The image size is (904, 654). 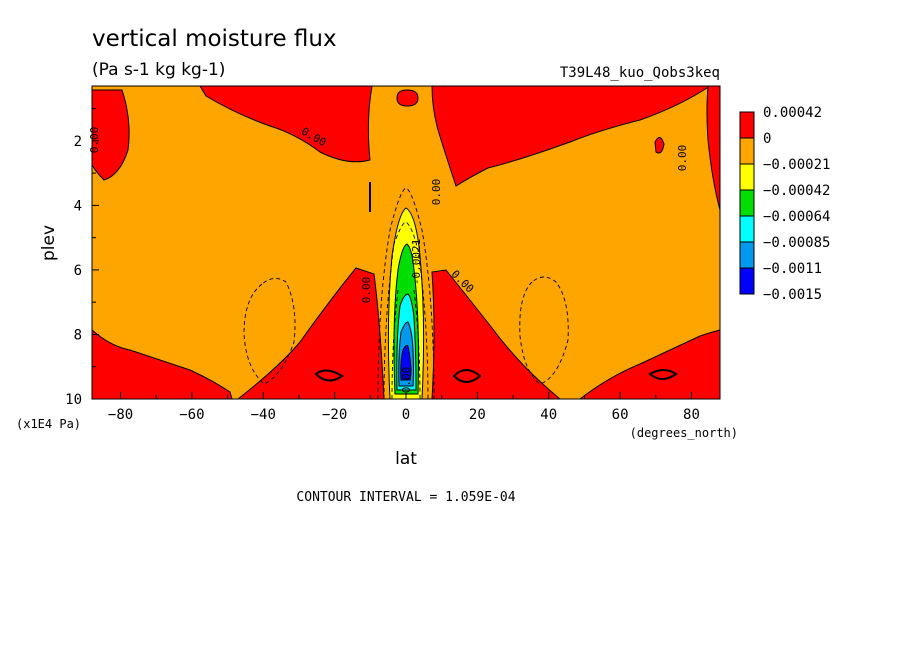 I want to click on x-tick-label: −40, so click(x=263, y=415).